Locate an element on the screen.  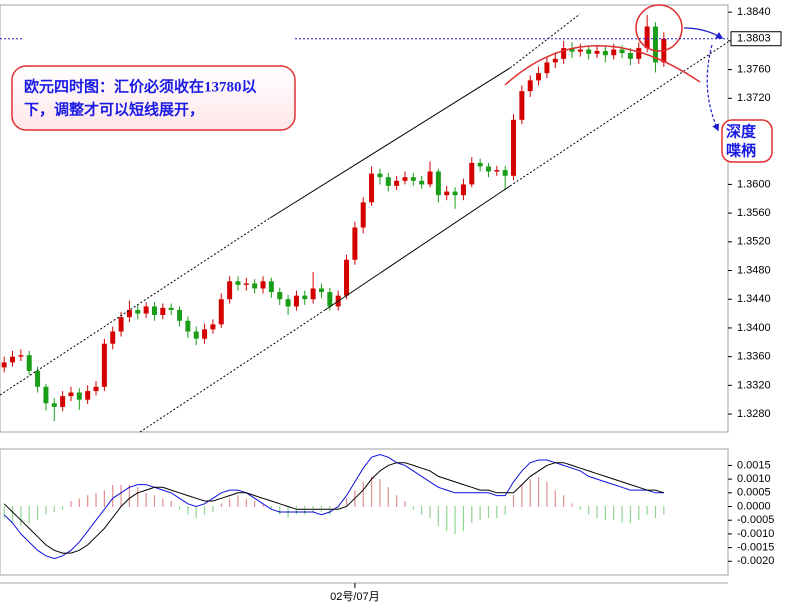
y-tick-label: -0.0020 is located at coordinates (755, 561).